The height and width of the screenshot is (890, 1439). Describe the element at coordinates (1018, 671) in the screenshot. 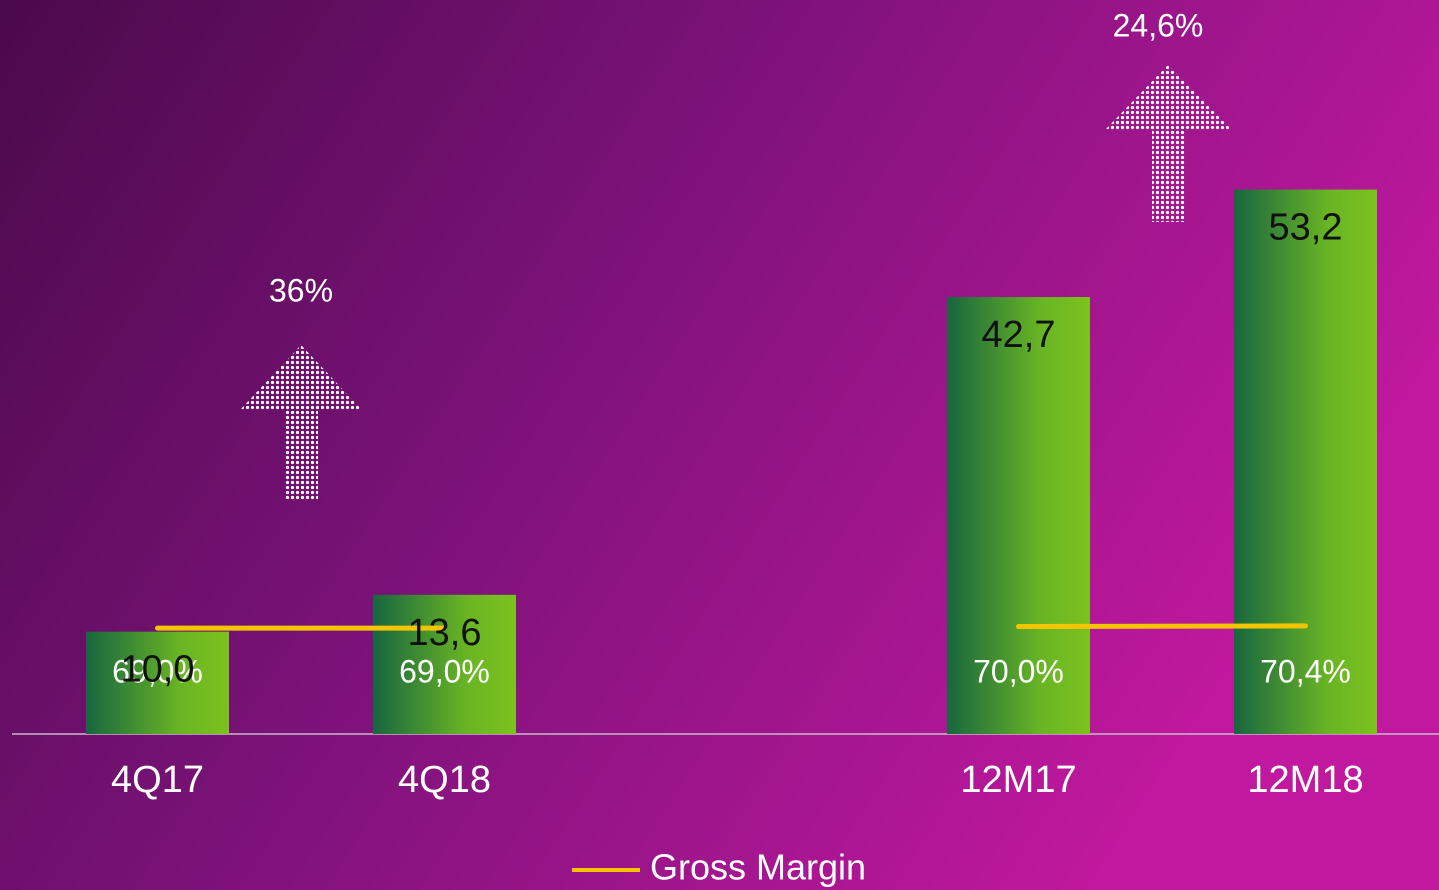

I see `margin-label: 70,0%` at that location.